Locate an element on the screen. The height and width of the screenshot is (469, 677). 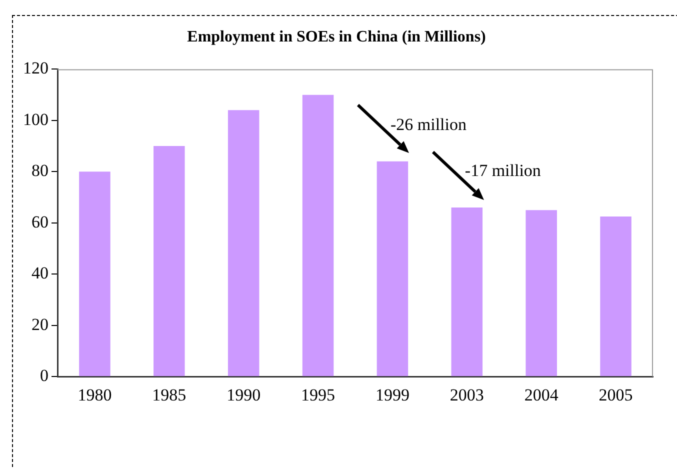
chart-title: Employment in SOEs in China (in Millions) is located at coordinates (336, 37).